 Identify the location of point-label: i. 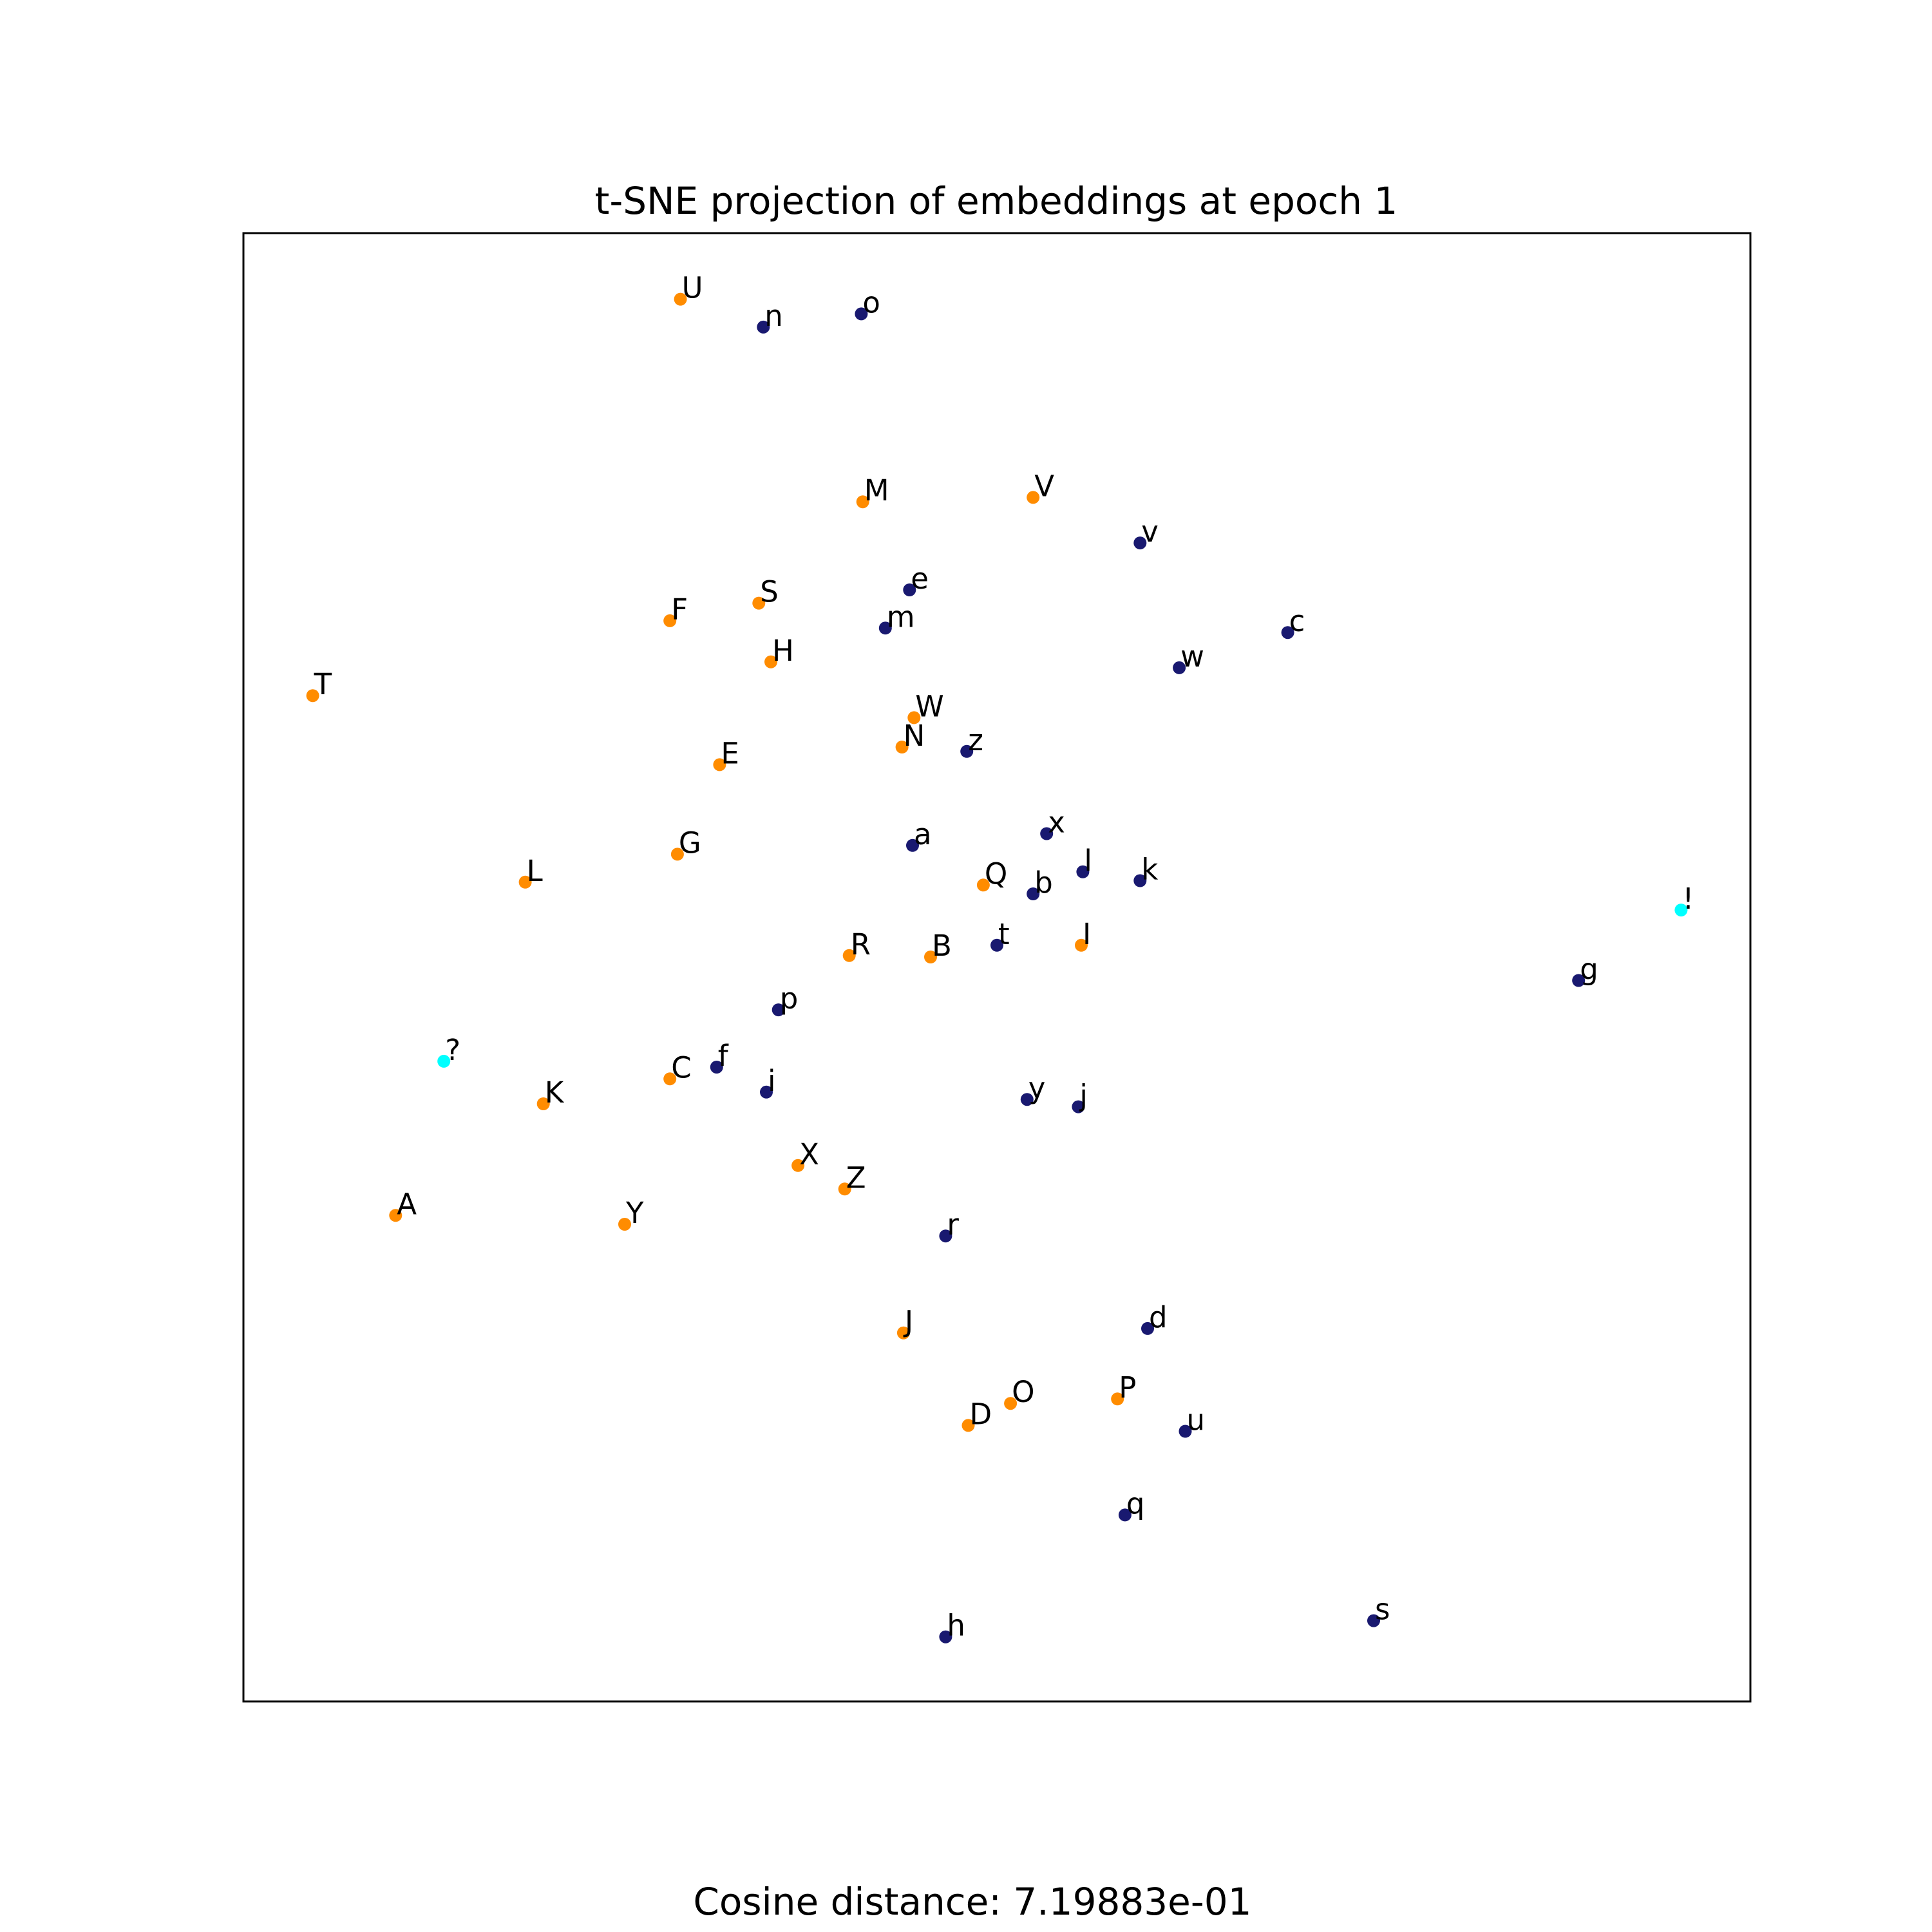
(772, 1081).